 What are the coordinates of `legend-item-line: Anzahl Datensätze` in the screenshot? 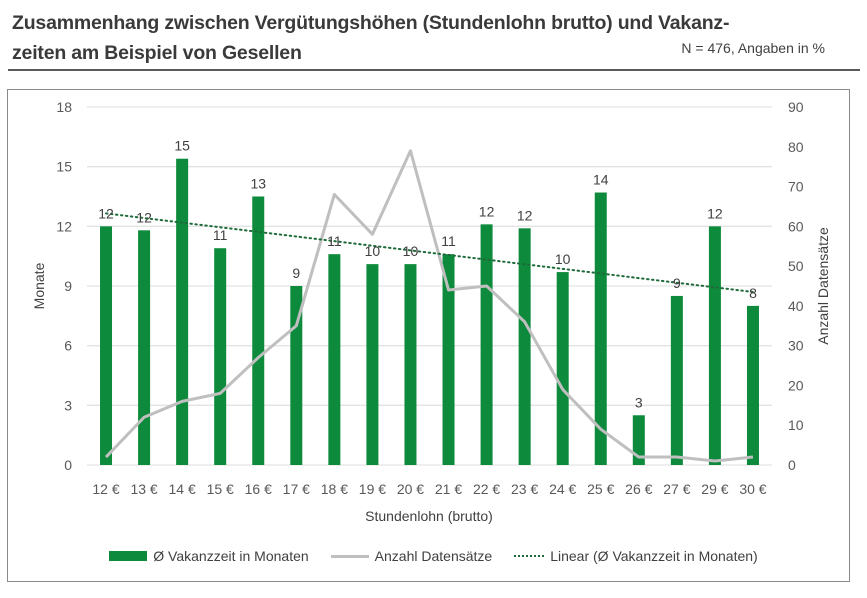 It's located at (411, 556).